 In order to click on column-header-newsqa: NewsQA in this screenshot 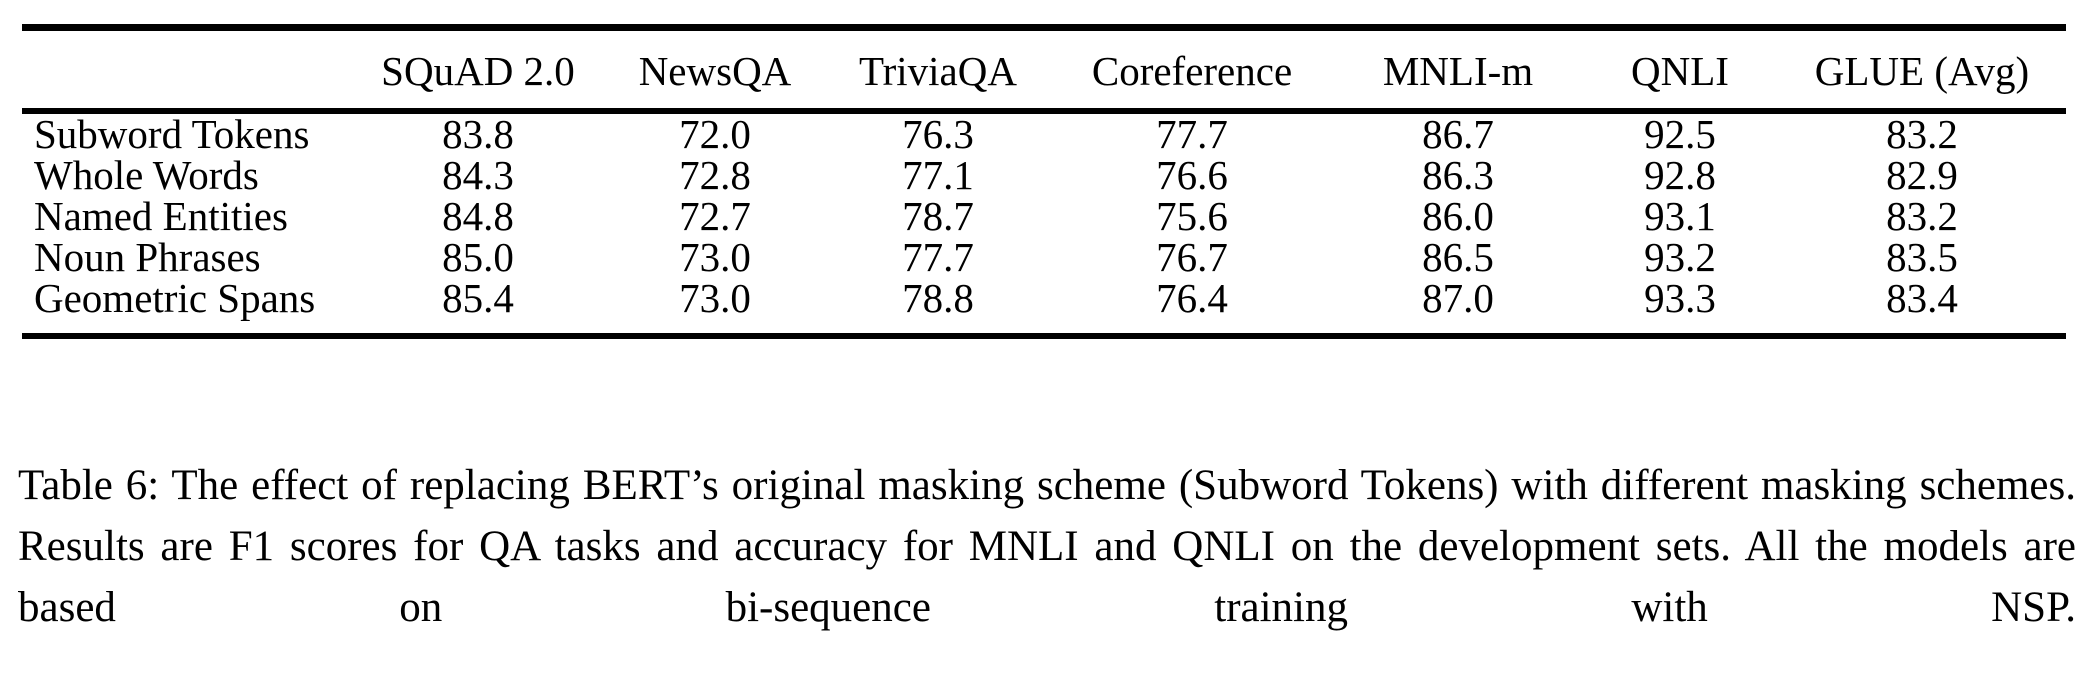, I will do `click(715, 69)`.